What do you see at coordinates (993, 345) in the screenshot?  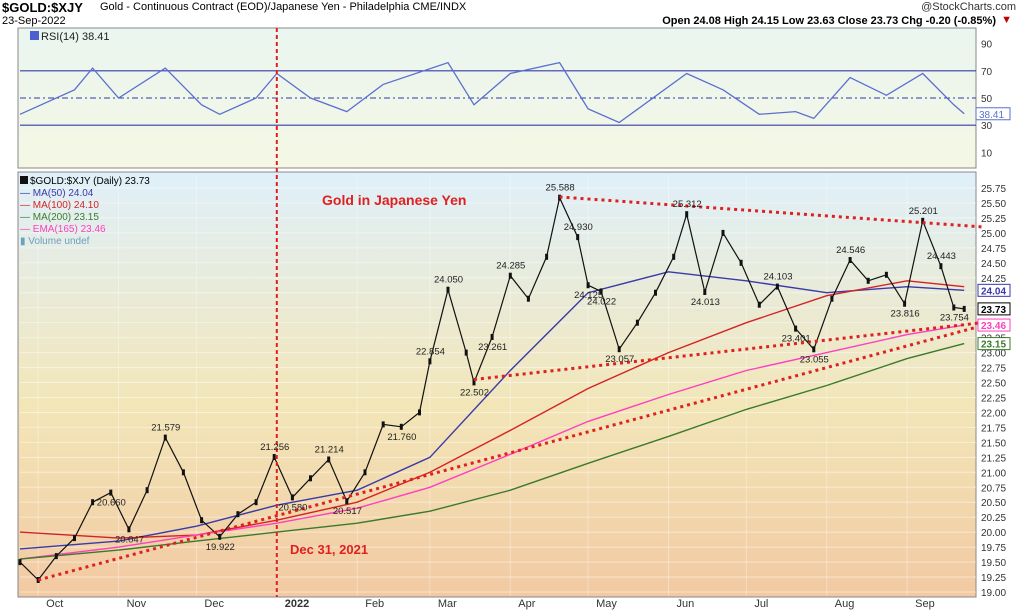 I see `price-badge-label: 23.15` at bounding box center [993, 345].